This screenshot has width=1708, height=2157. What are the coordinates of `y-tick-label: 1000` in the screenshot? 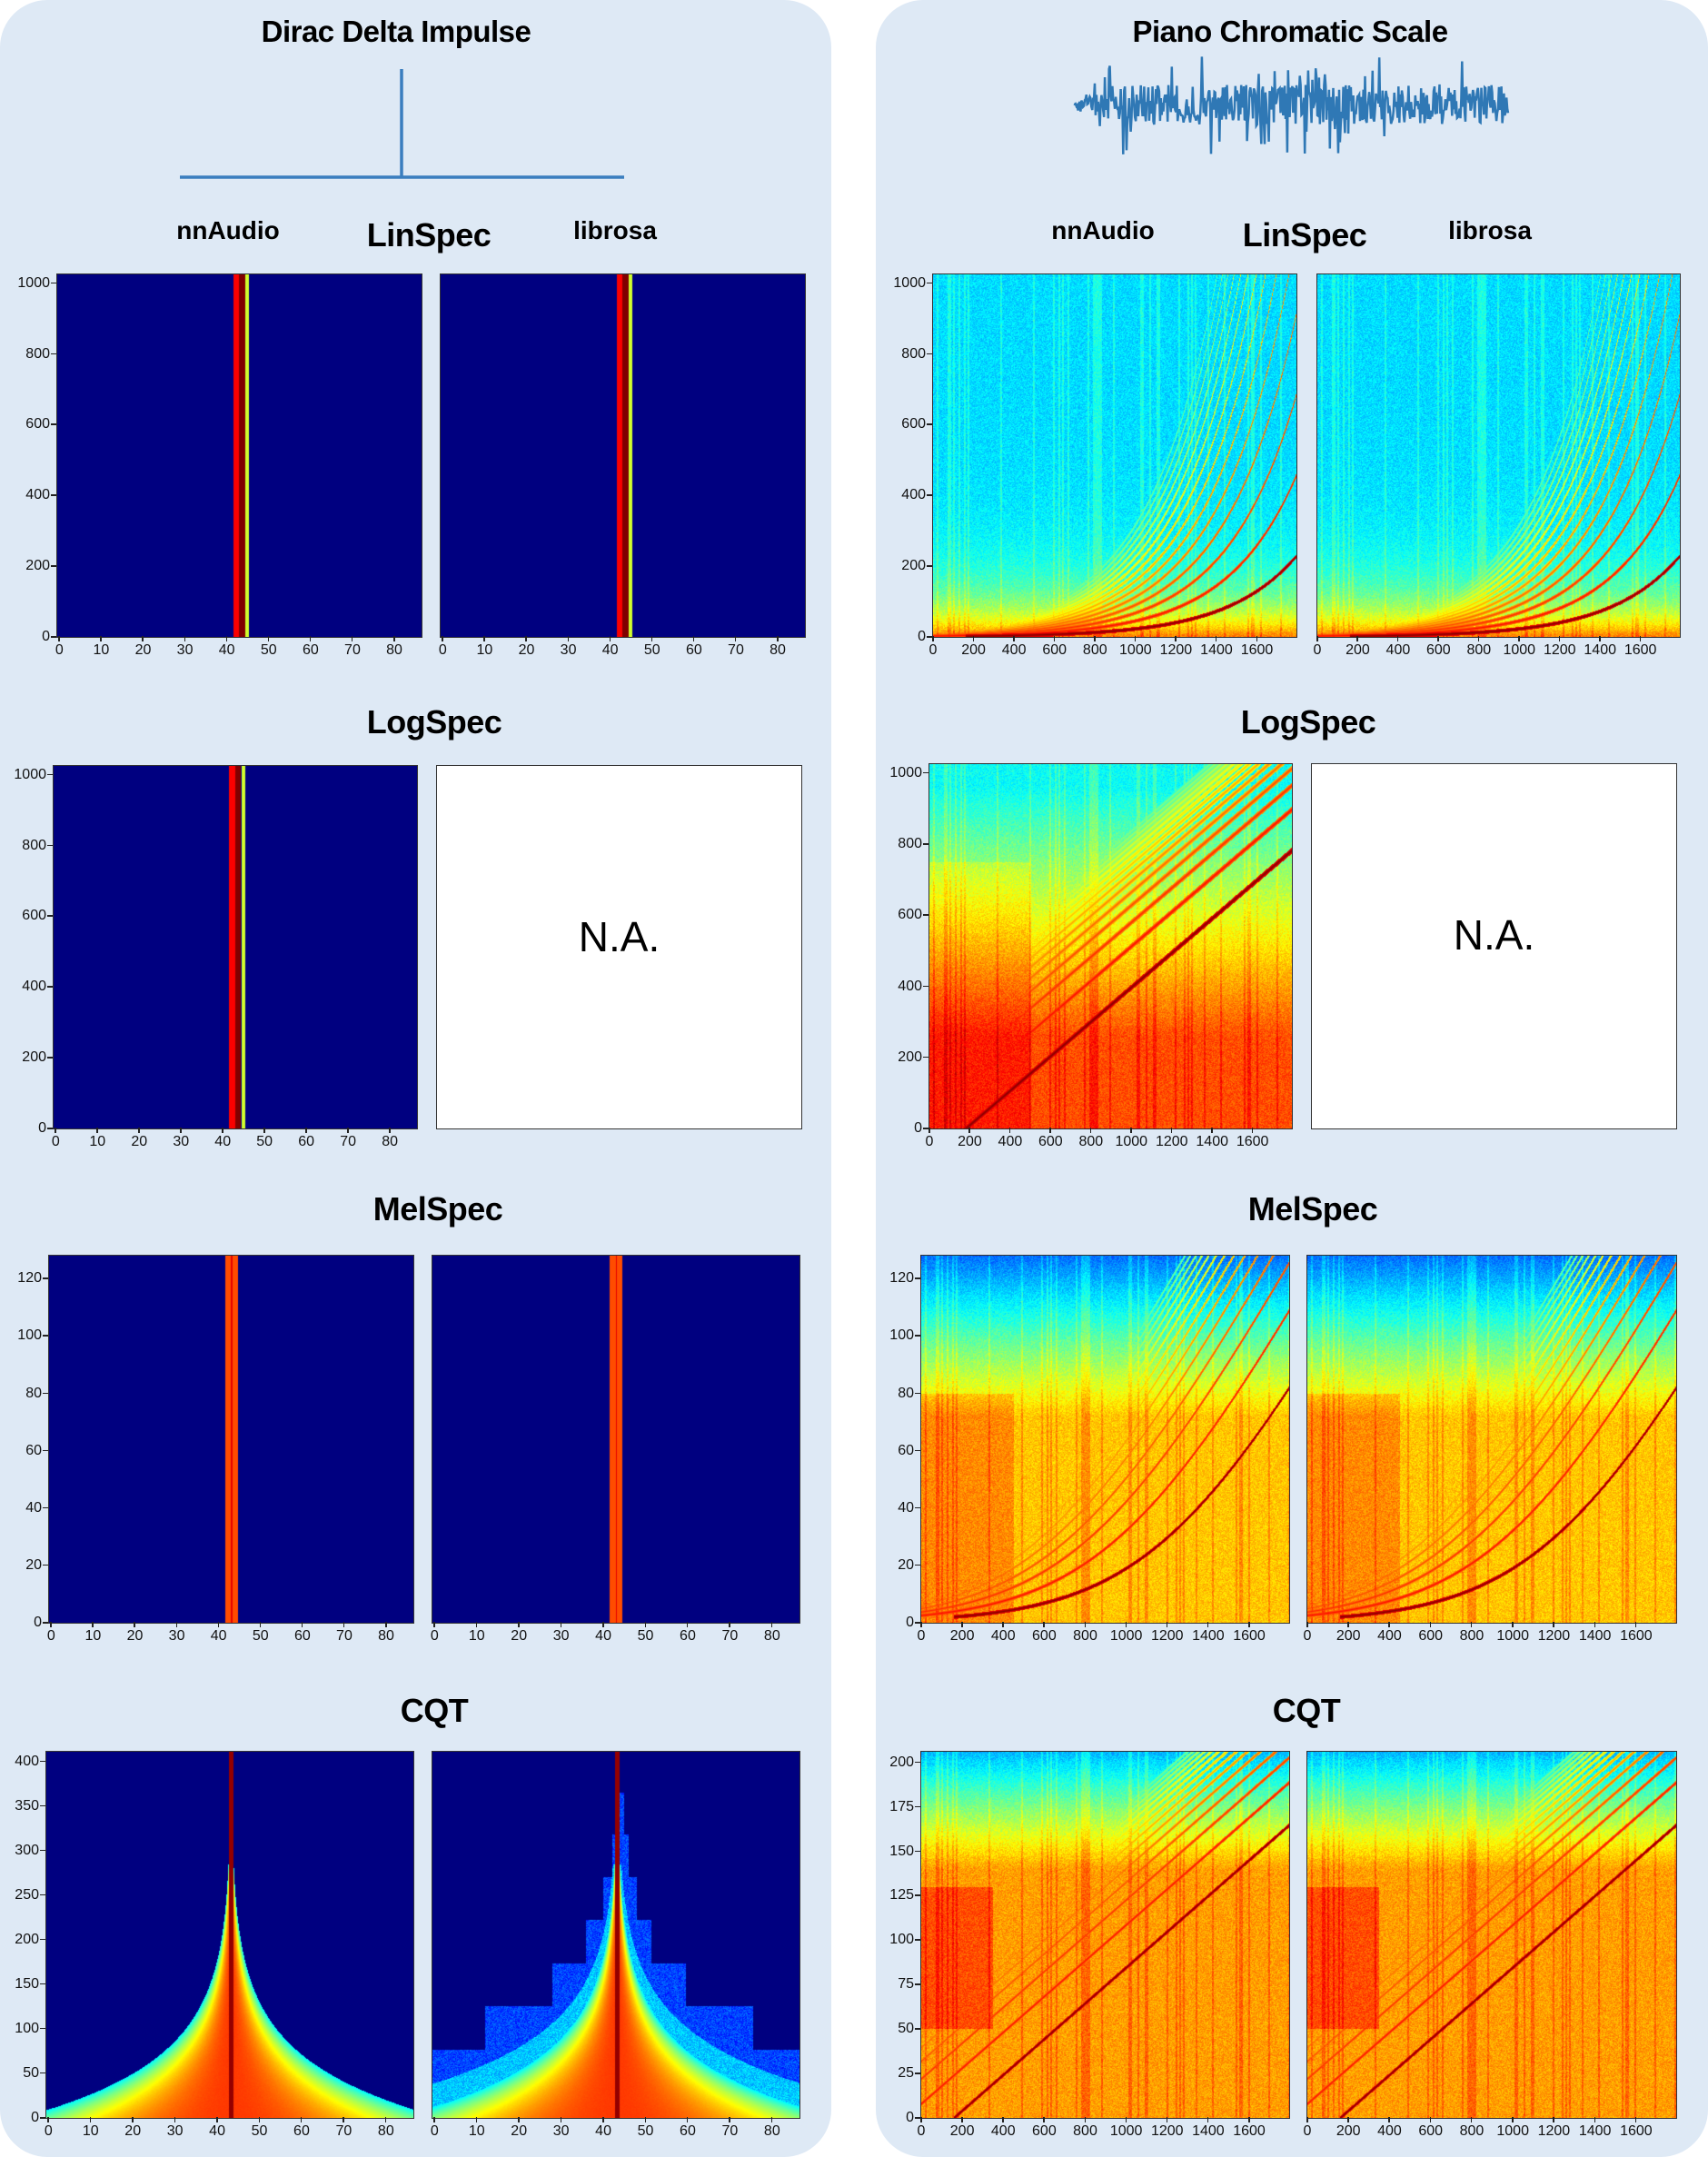 It's located at (905, 772).